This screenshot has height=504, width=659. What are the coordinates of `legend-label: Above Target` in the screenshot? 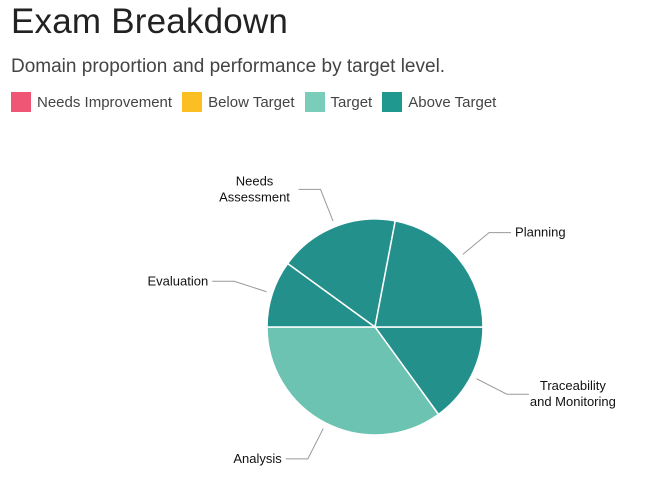 It's located at (452, 102).